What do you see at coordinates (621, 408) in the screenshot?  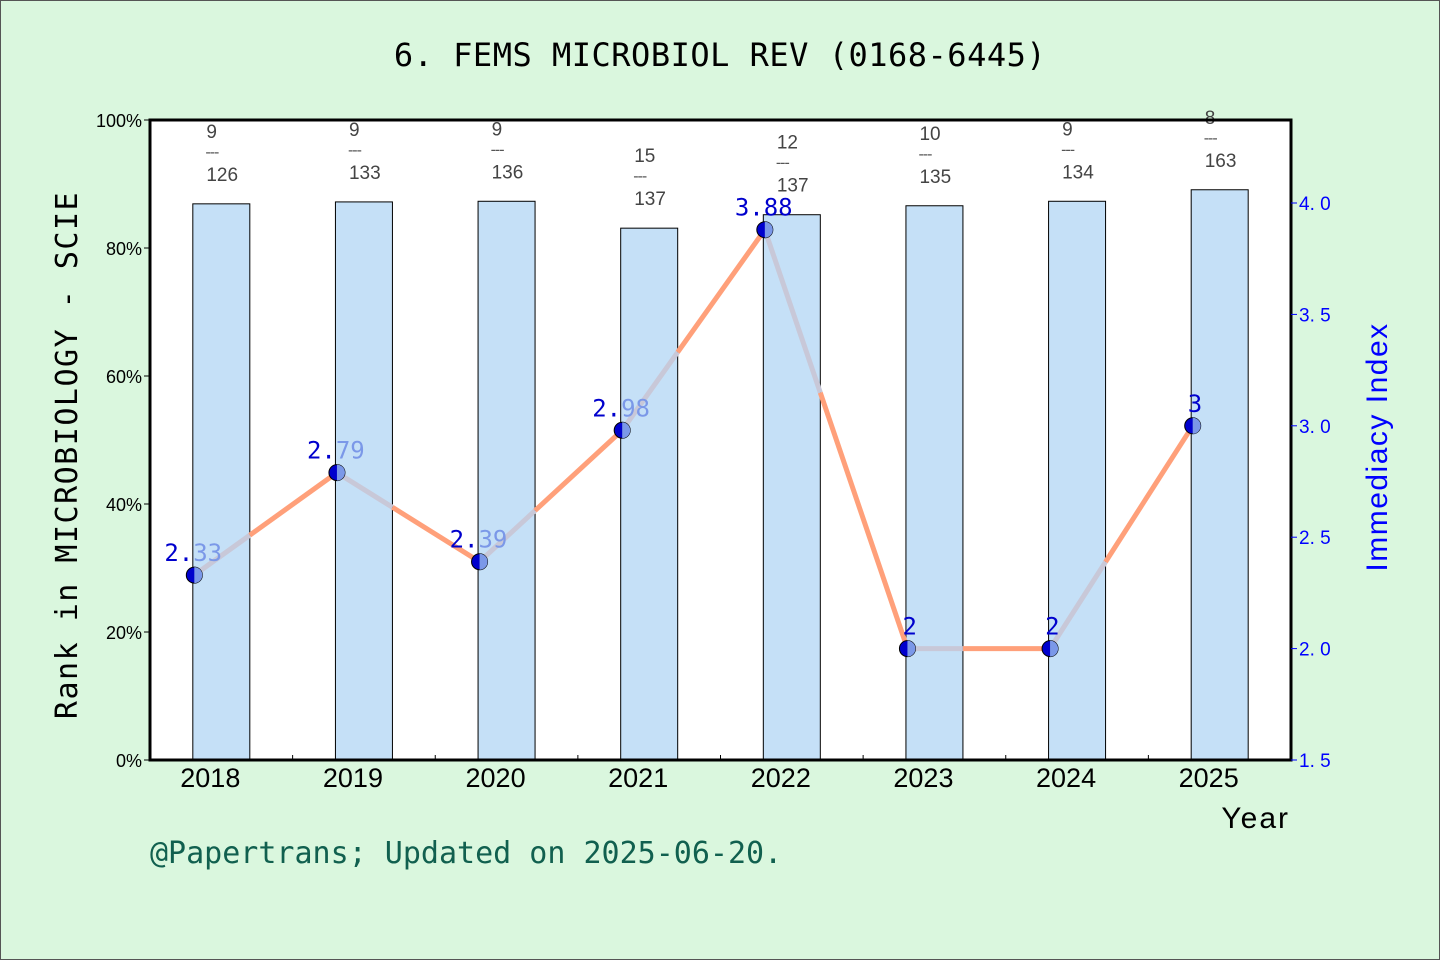 I see `point-label: 2.98` at bounding box center [621, 408].